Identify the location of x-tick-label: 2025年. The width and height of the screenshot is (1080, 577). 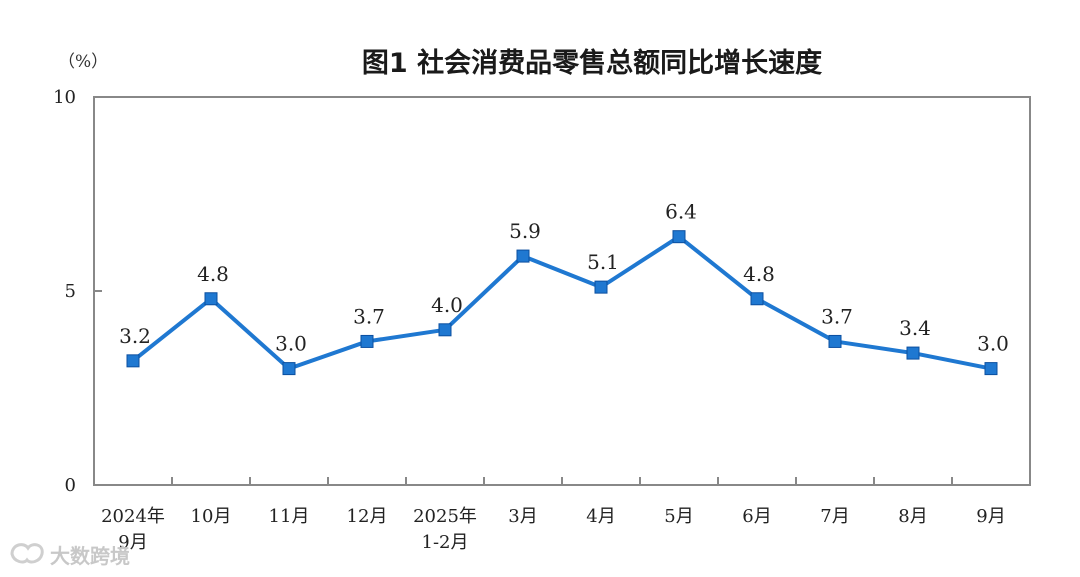
(445, 516).